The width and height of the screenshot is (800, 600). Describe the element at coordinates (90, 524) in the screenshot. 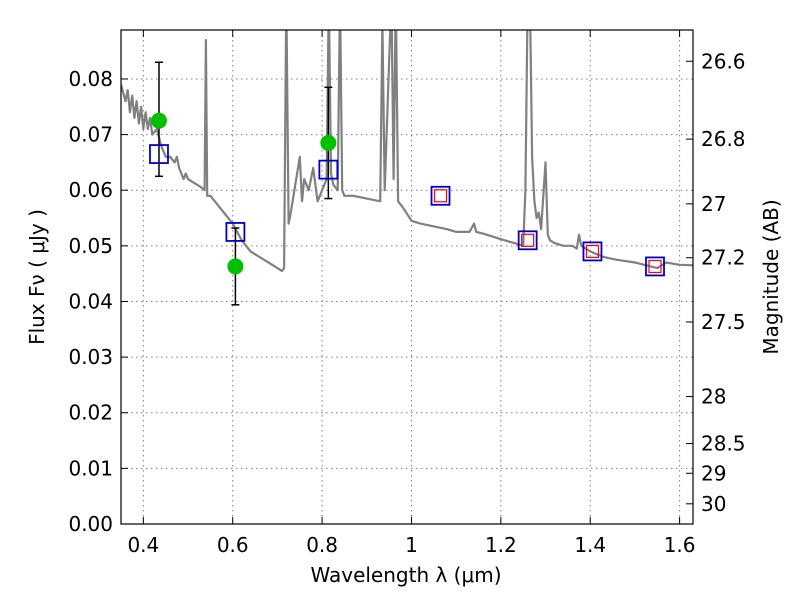

I see `y-tick-label: 0.00` at that location.